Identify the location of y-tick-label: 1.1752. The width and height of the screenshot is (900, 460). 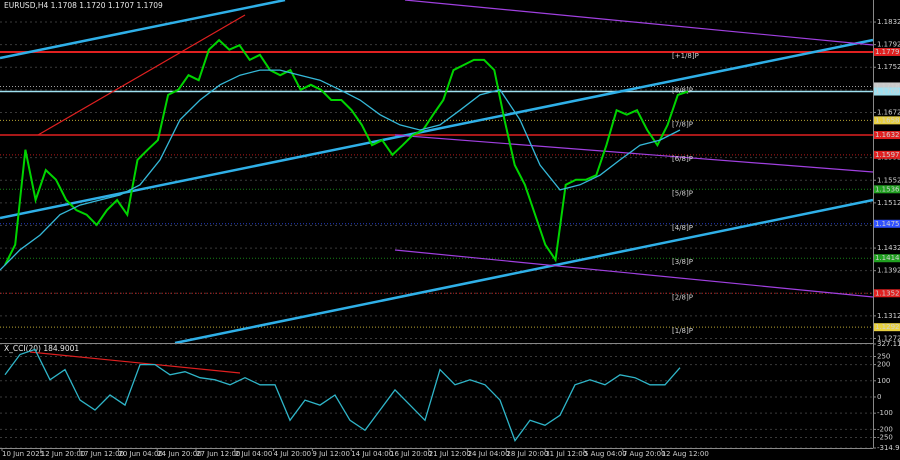
(888, 67).